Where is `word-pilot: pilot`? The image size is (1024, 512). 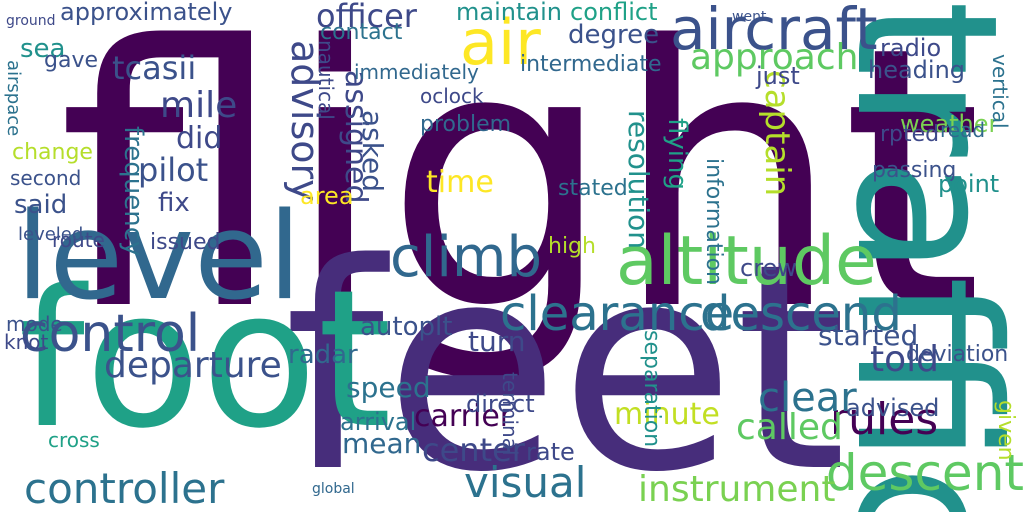 word-pilot: pilot is located at coordinates (173, 170).